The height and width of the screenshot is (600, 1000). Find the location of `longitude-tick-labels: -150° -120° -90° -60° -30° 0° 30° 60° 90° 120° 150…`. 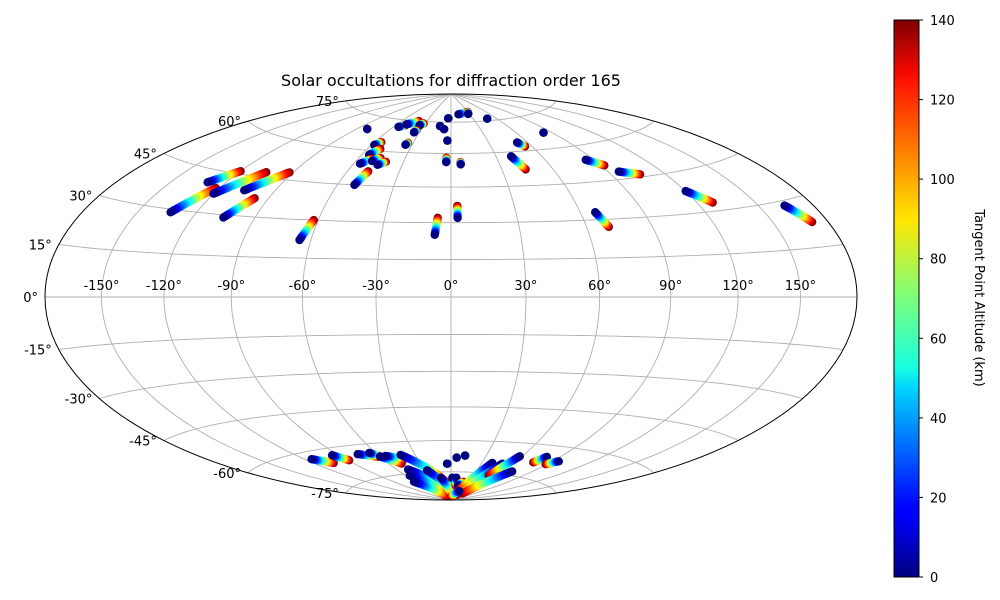

longitude-tick-labels: -150° -120° -90° -60° -30° 0° 30° 60° 90° 120° 150… is located at coordinates (449, 286).